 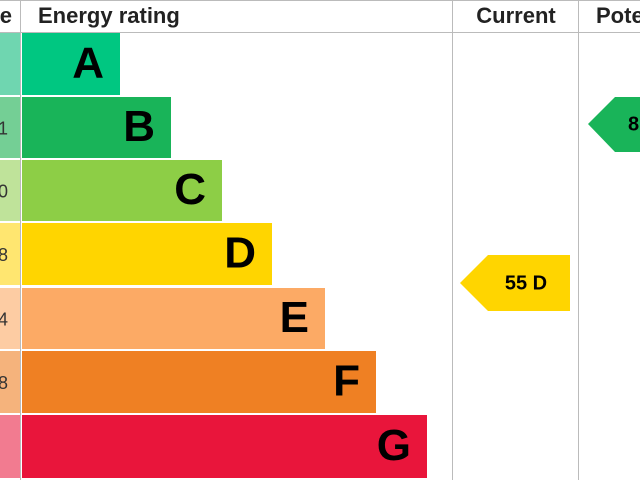 What do you see at coordinates (618, 15) in the screenshot?
I see `potential-header: Pote` at bounding box center [618, 15].